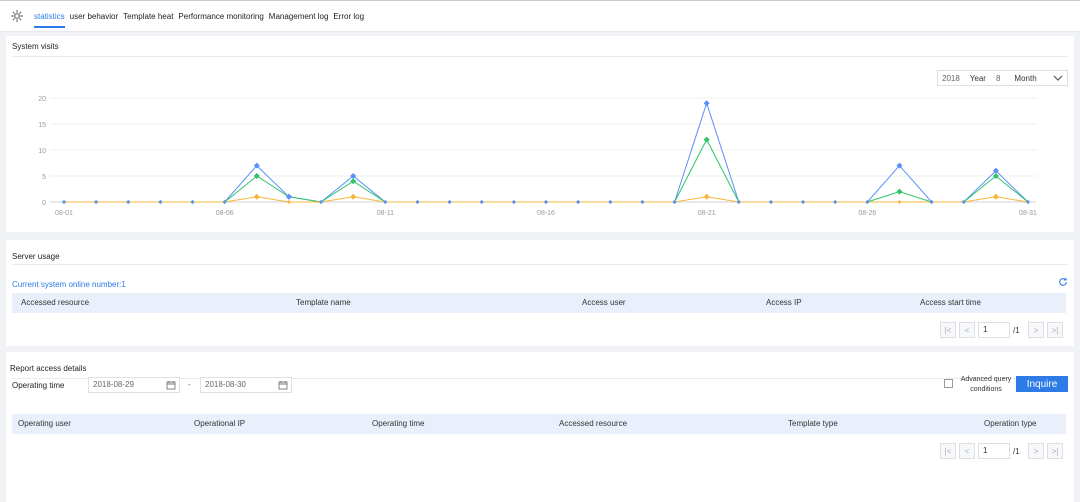 This screenshot has width=1080, height=502. What do you see at coordinates (44, 177) in the screenshot?
I see `y-tick-label: 5` at bounding box center [44, 177].